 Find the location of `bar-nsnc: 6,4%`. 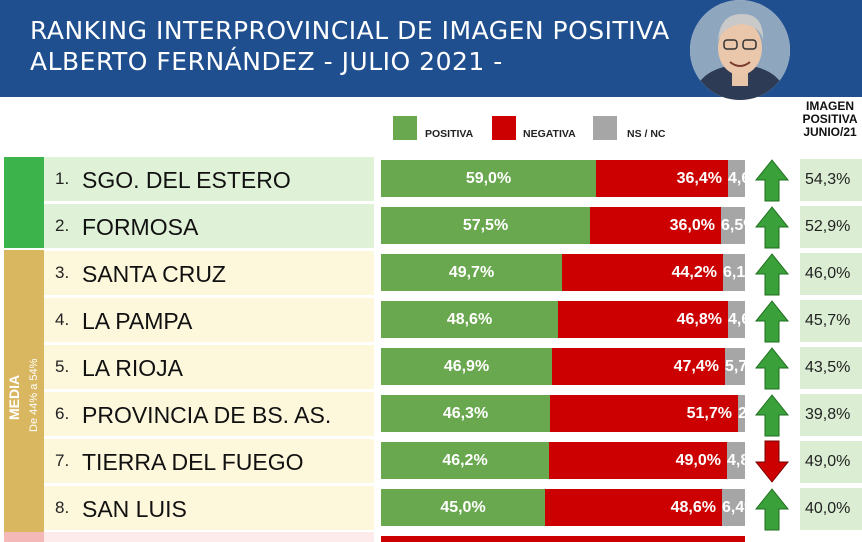

bar-nsnc: 6,4% is located at coordinates (733, 507).